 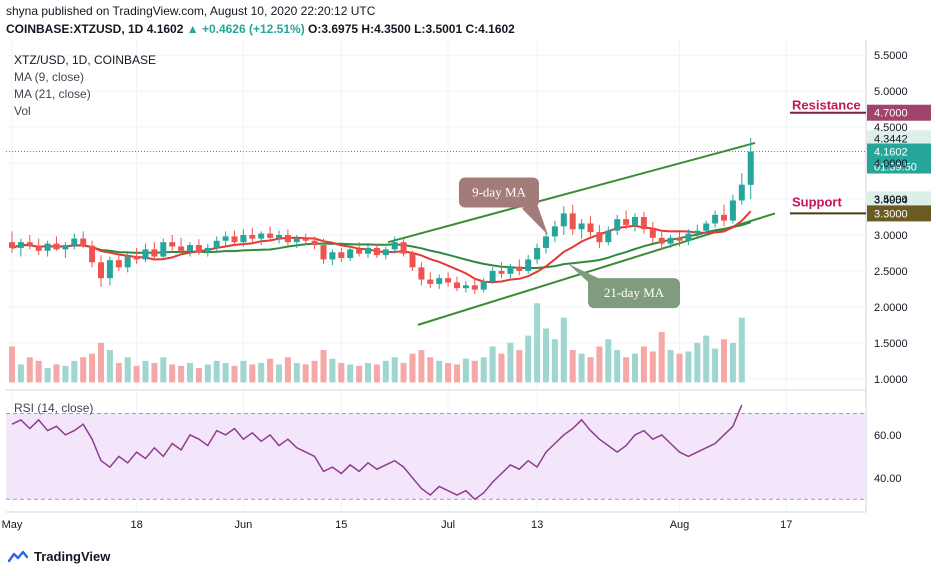 What do you see at coordinates (786, 525) in the screenshot?
I see `x-tick-label: 17` at bounding box center [786, 525].